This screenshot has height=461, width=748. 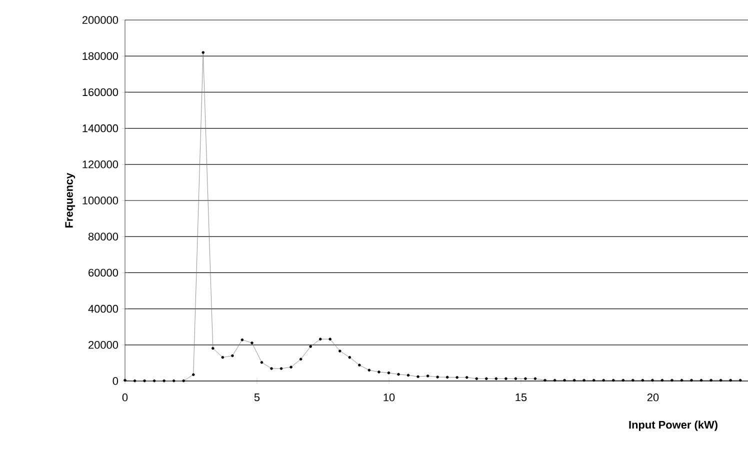 What do you see at coordinates (100, 20) in the screenshot?
I see `y-tick-label: 200000` at bounding box center [100, 20].